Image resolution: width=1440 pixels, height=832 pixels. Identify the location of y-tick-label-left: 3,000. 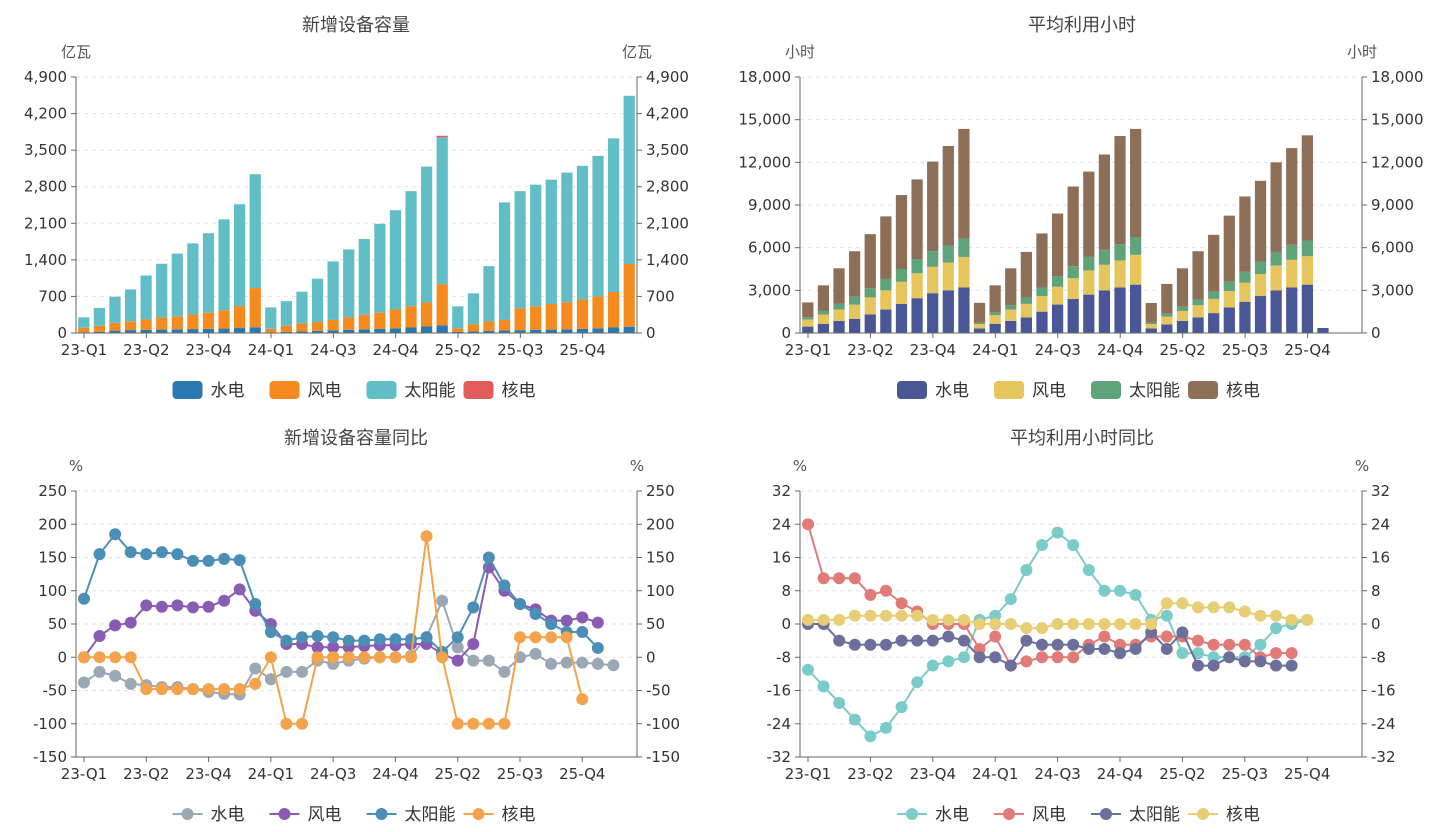
(769, 290).